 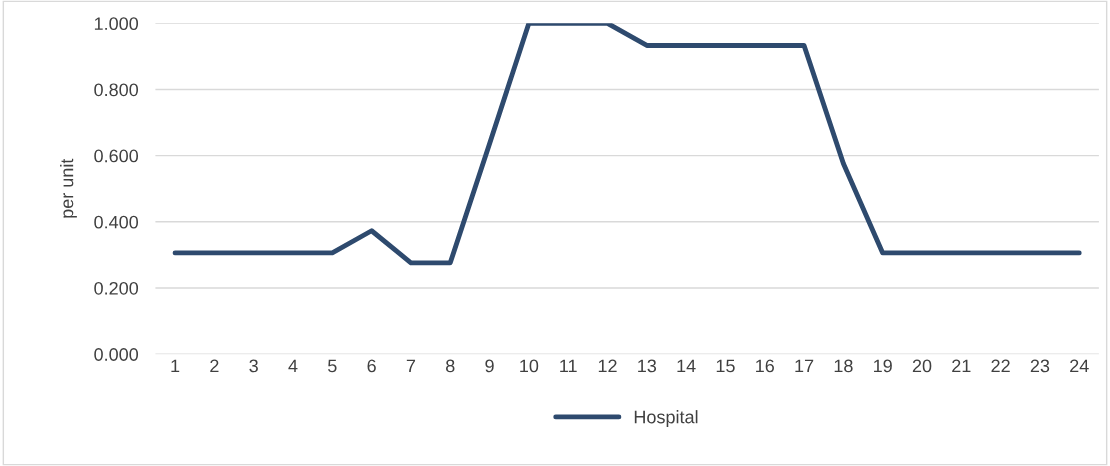 What do you see at coordinates (411, 366) in the screenshot?
I see `x-tick-label: 7` at bounding box center [411, 366].